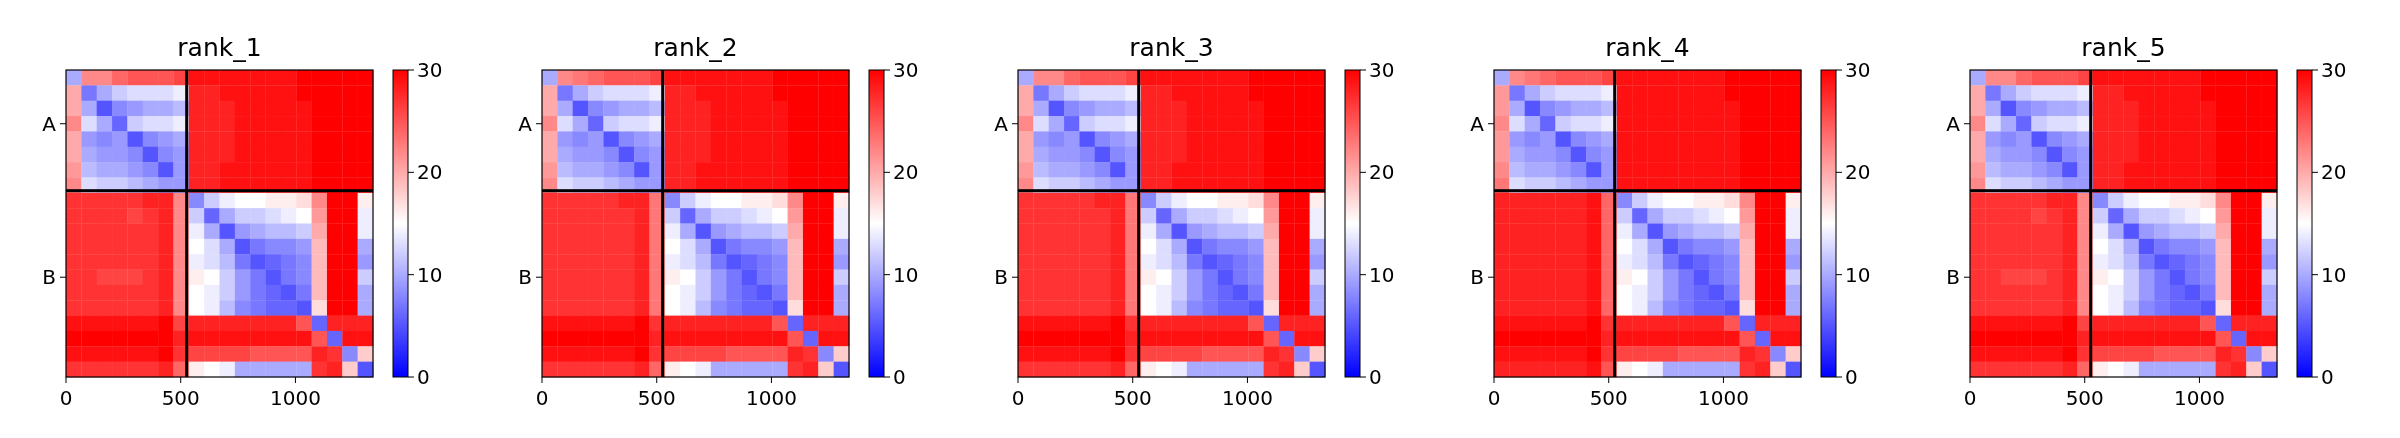 The width and height of the screenshot is (2400, 438). I want to click on chart-title: rank_5, so click(2123, 47).